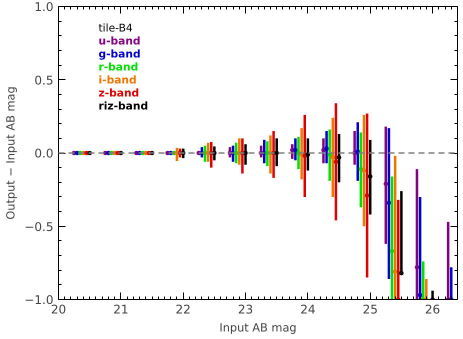  What do you see at coordinates (258, 327) in the screenshot?
I see `x-axis-title: Input AB mag` at bounding box center [258, 327].